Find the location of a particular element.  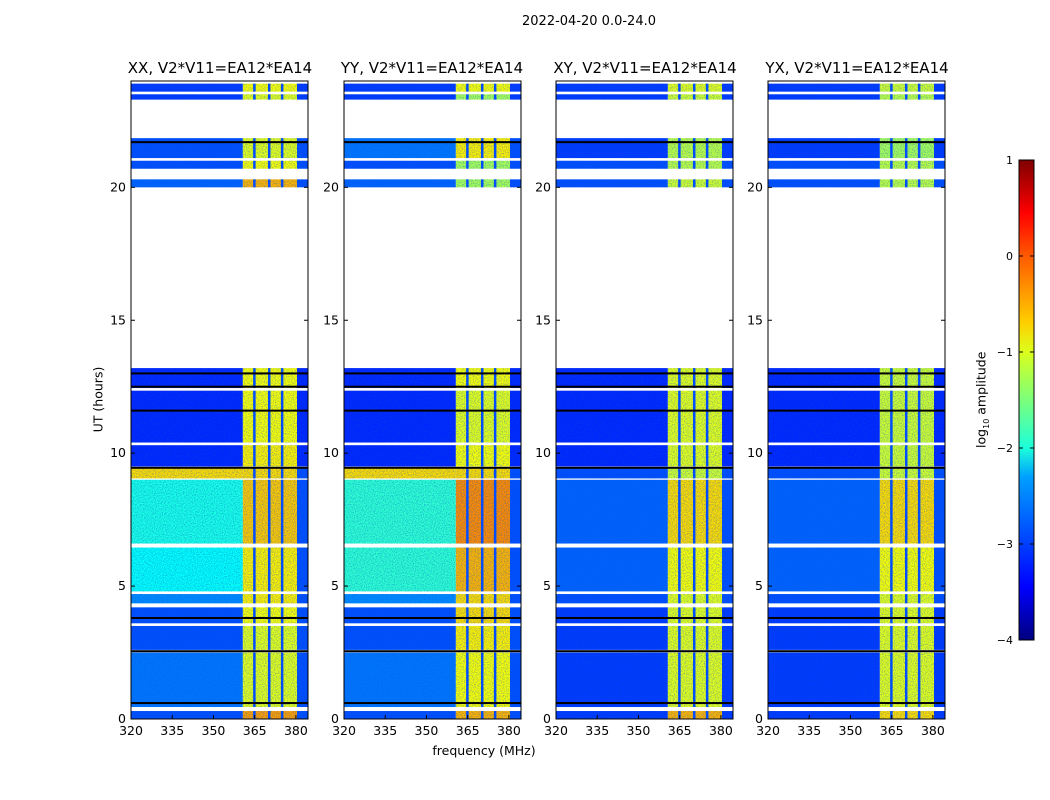

panel-title-yy: YY, V2*V11=EA12*EA14 is located at coordinates (432, 68).